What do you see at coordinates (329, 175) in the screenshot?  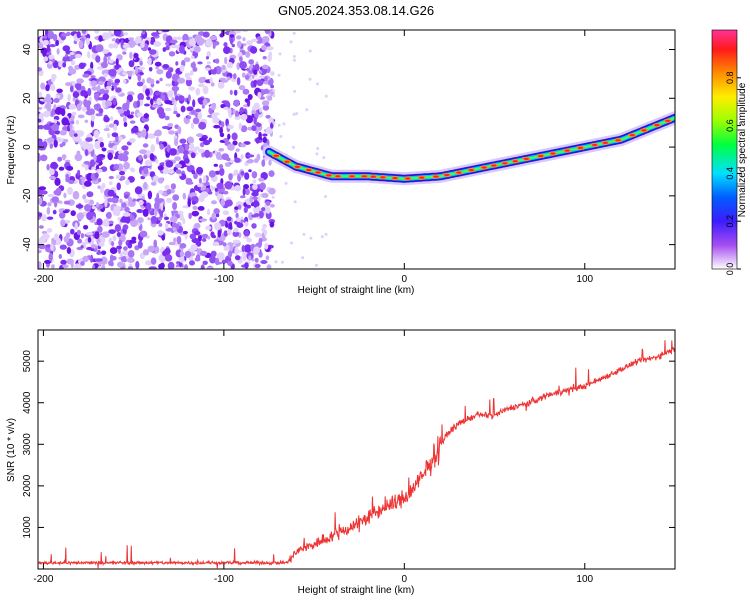 I see `ridge-peak-core` at bounding box center [329, 175].